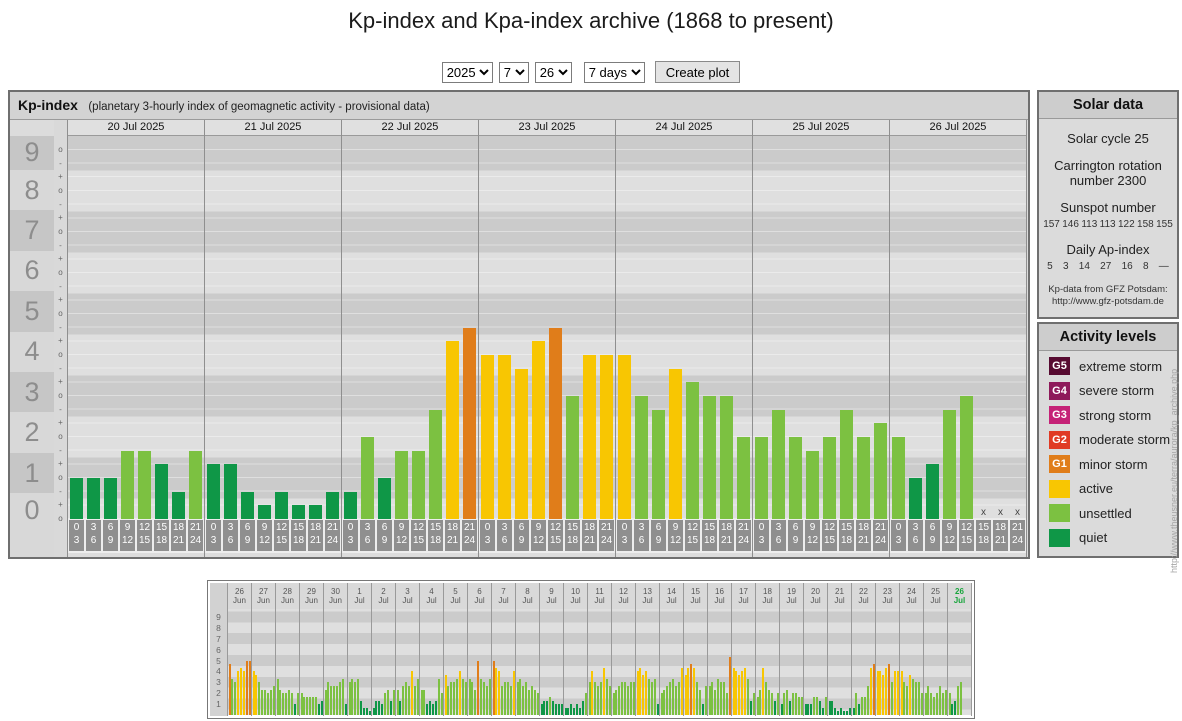 This screenshot has width=1182, height=721. What do you see at coordinates (551, 596) in the screenshot?
I see `overview-date-label: 9 Jul` at bounding box center [551, 596].